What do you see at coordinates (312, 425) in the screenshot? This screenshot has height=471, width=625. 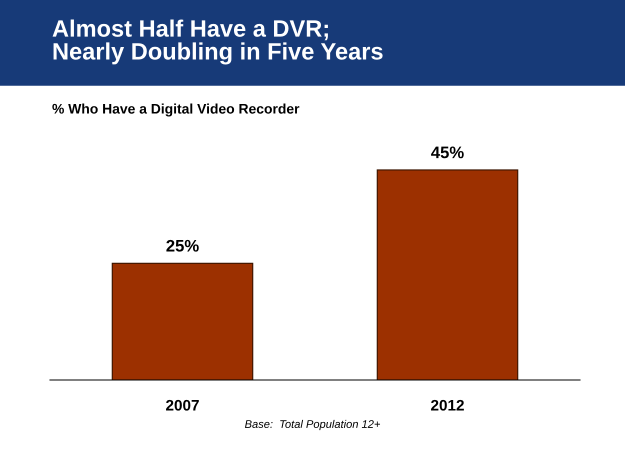 I see `text: Base: Total Population 12+` at bounding box center [312, 425].